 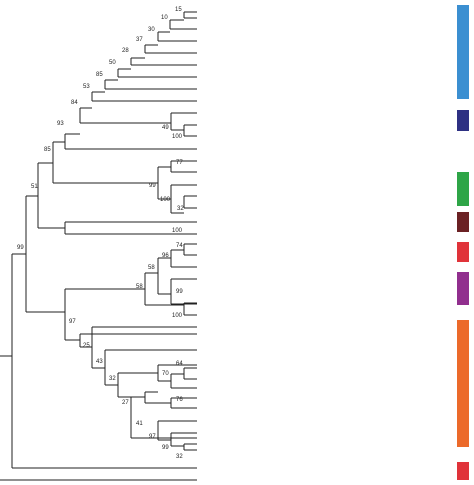 What do you see at coordinates (179, 163) in the screenshot?
I see `bootstrap-label: 77` at bounding box center [179, 163].